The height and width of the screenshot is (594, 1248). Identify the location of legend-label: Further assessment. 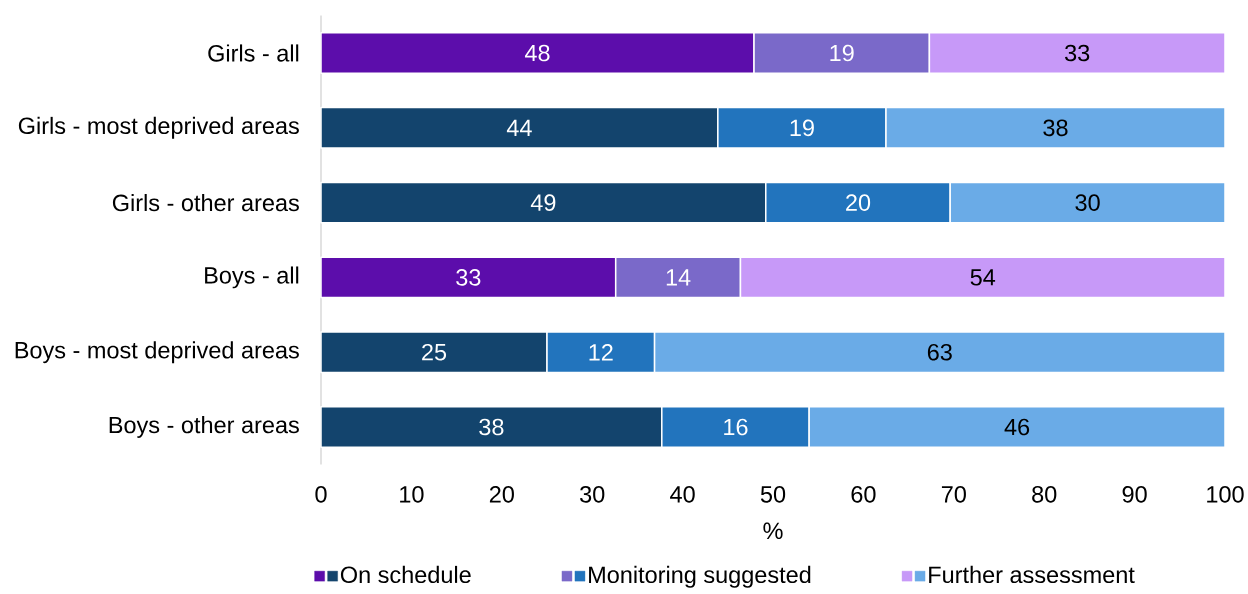
(1032, 574).